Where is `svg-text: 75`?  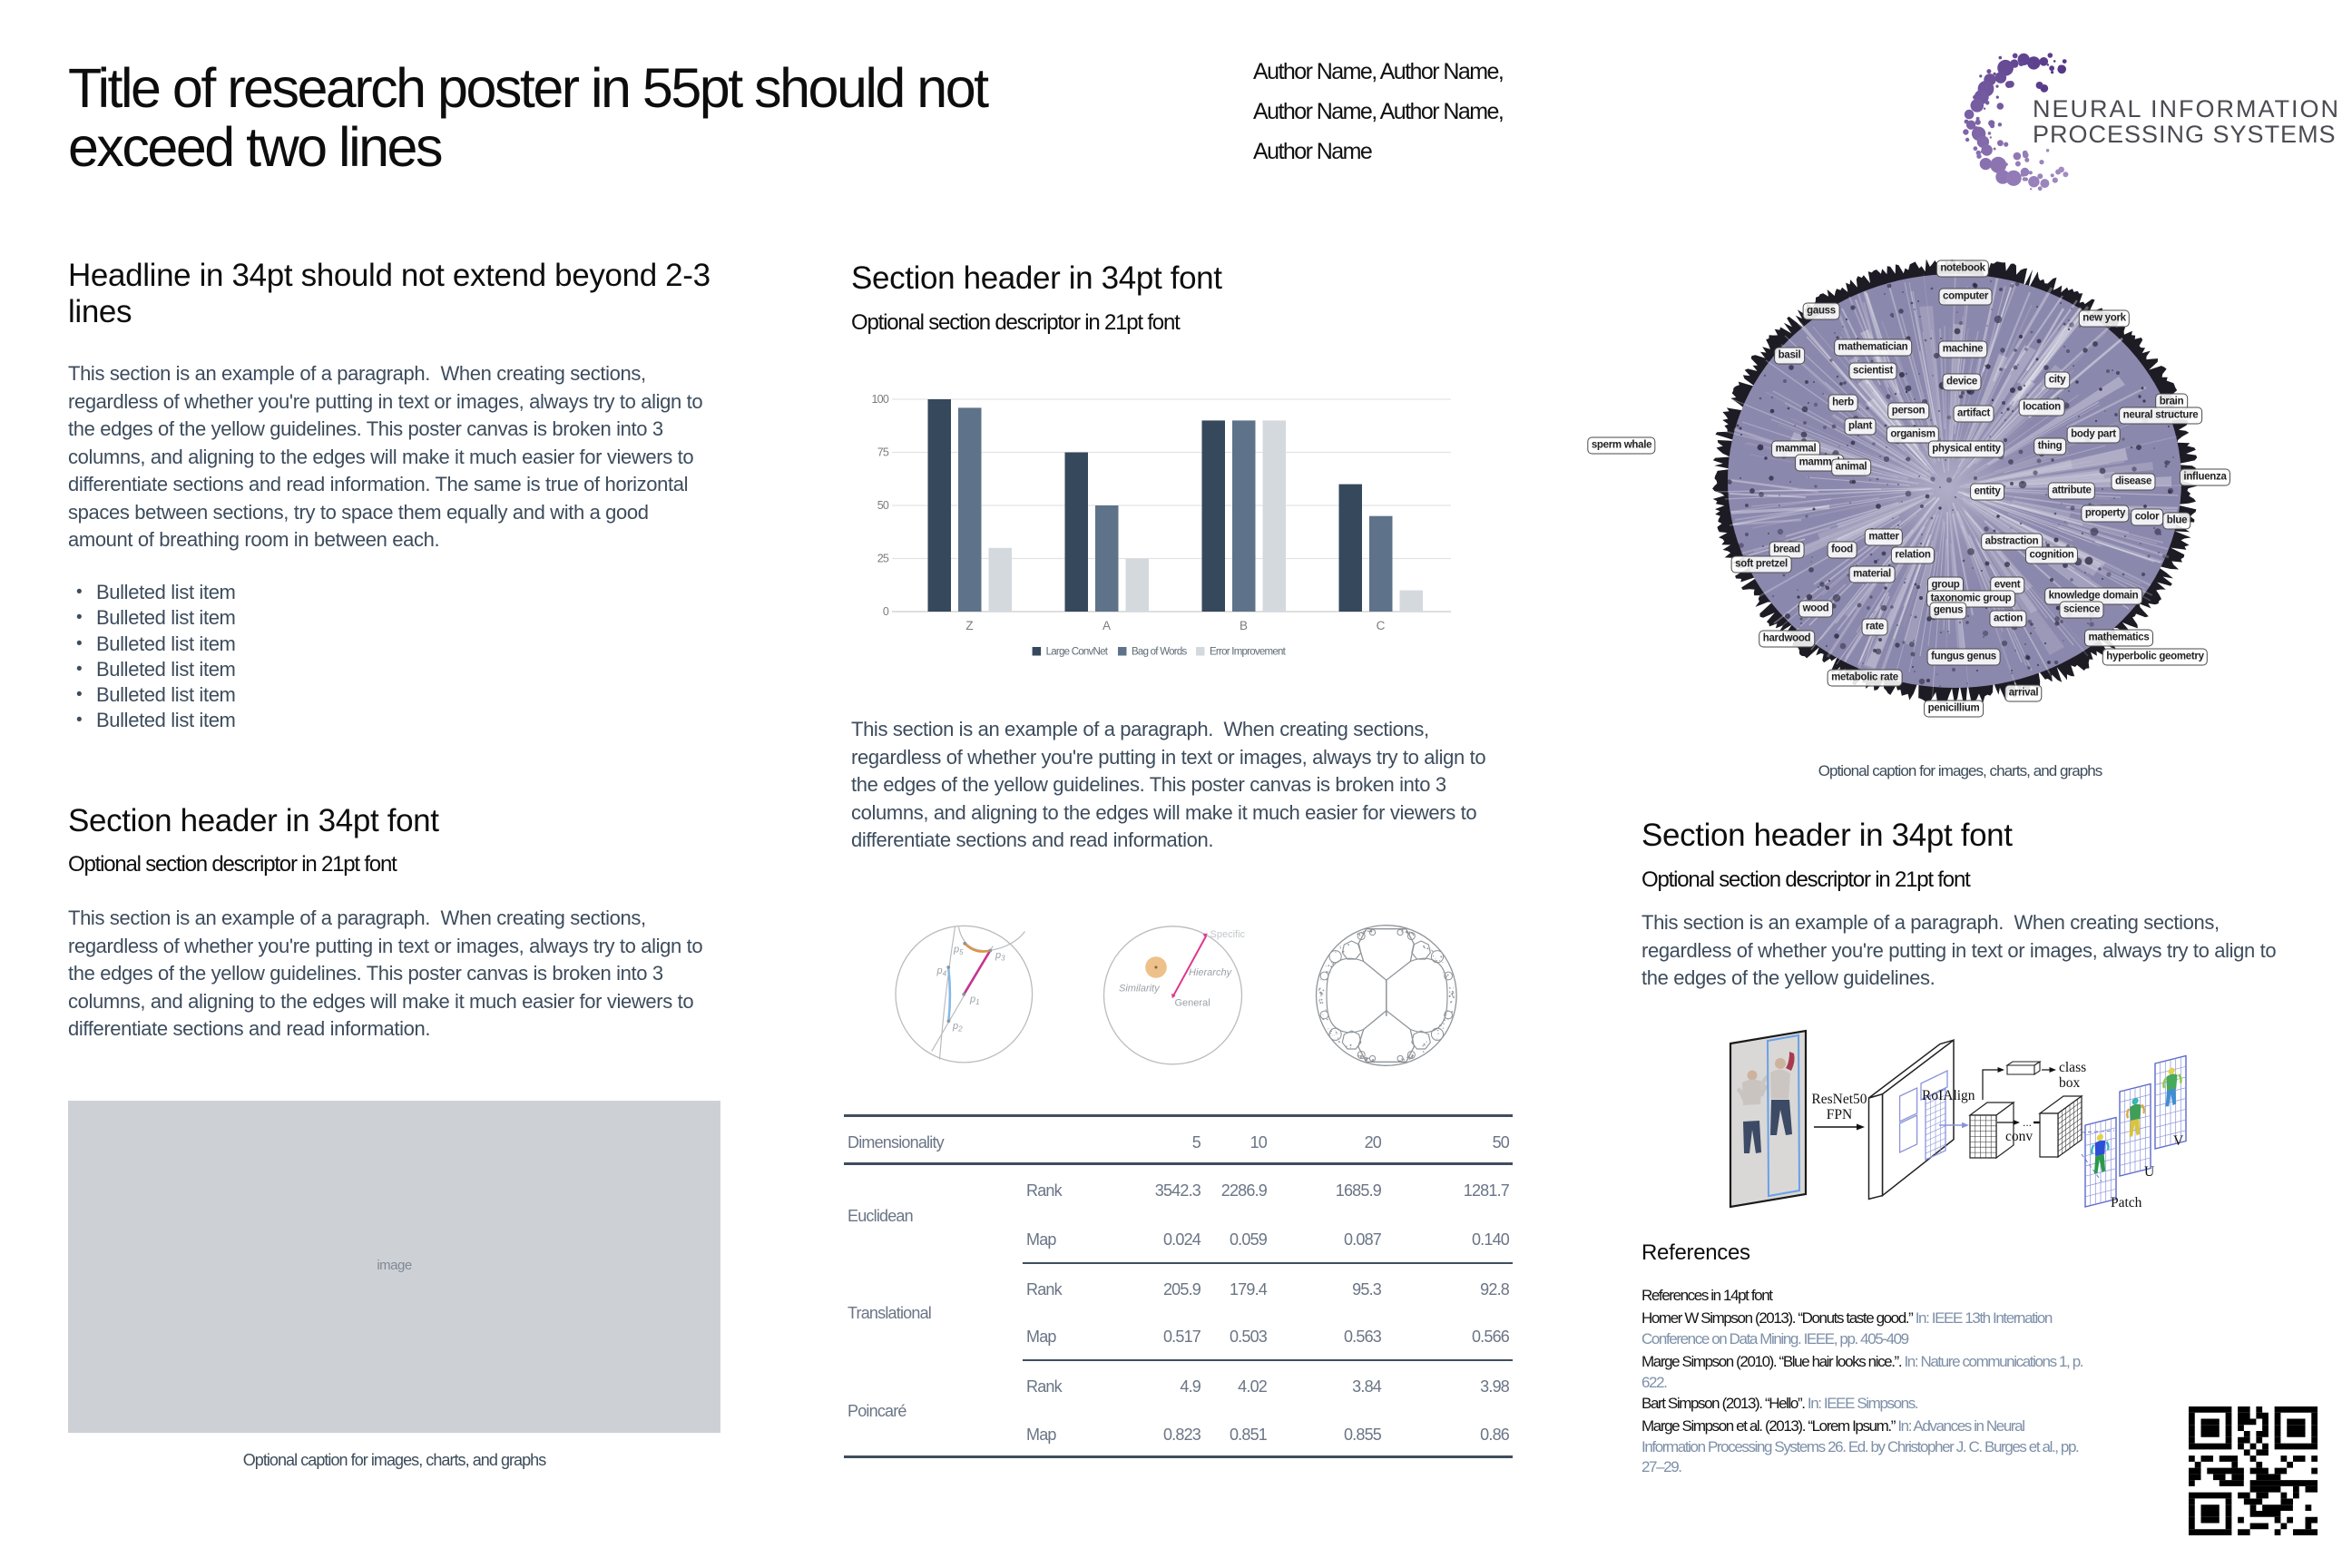
svg-text: 75 is located at coordinates (883, 452).